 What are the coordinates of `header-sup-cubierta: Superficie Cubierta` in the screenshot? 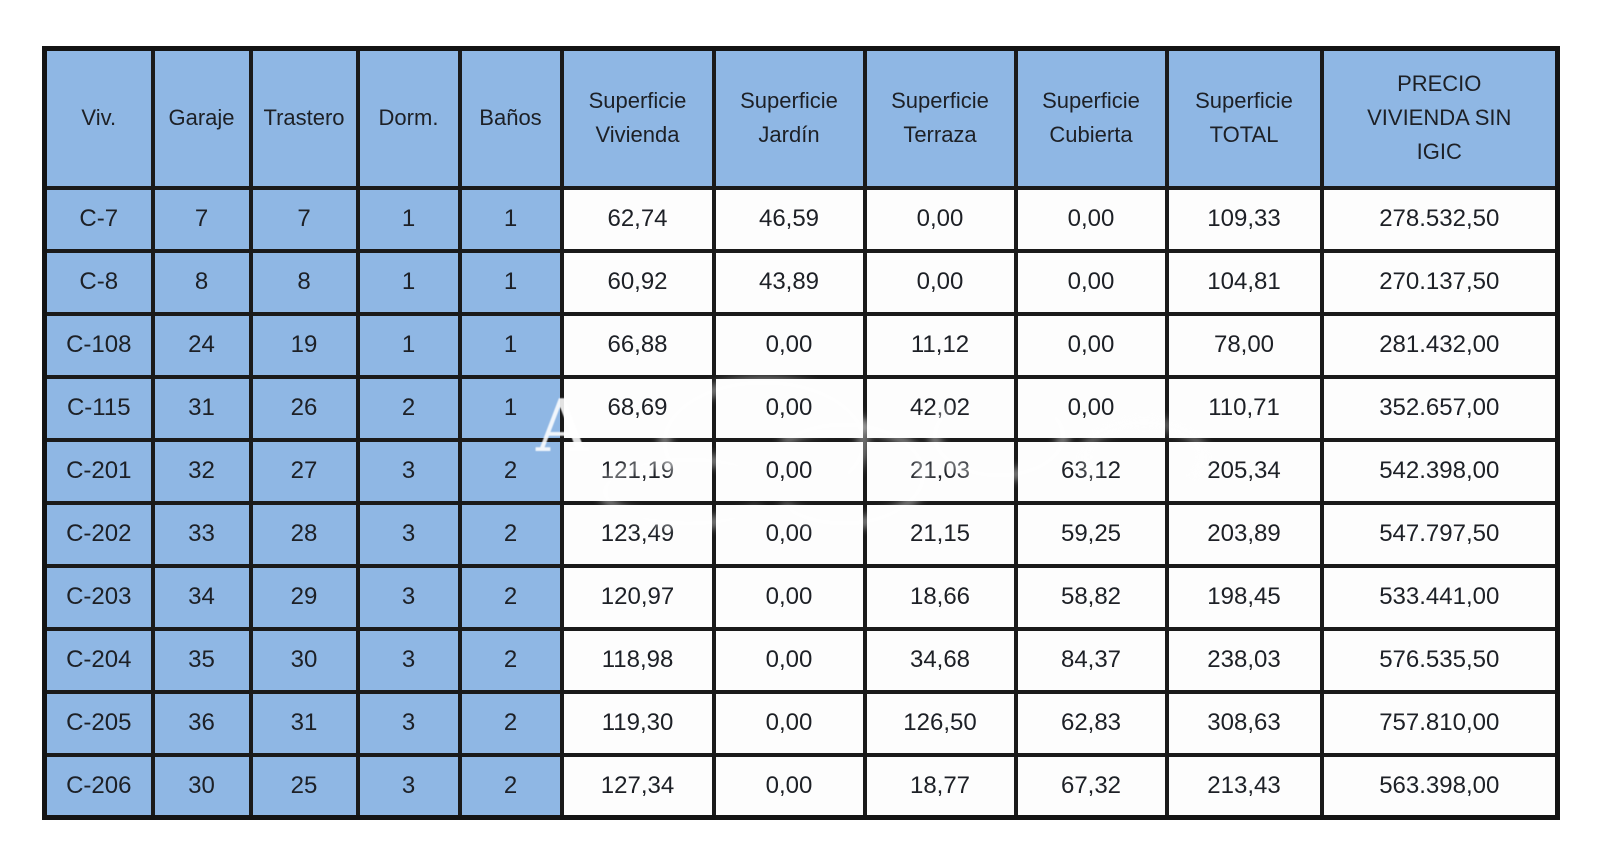 It's located at (1091, 118).